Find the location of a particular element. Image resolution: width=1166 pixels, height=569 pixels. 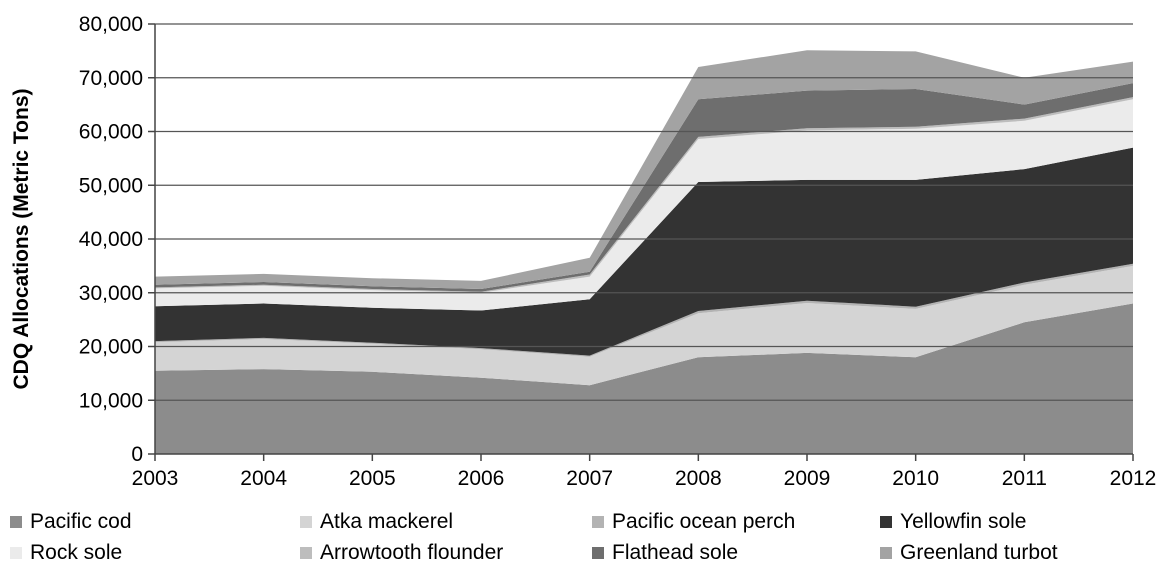

x-tick-label: 2008 is located at coordinates (698, 478).